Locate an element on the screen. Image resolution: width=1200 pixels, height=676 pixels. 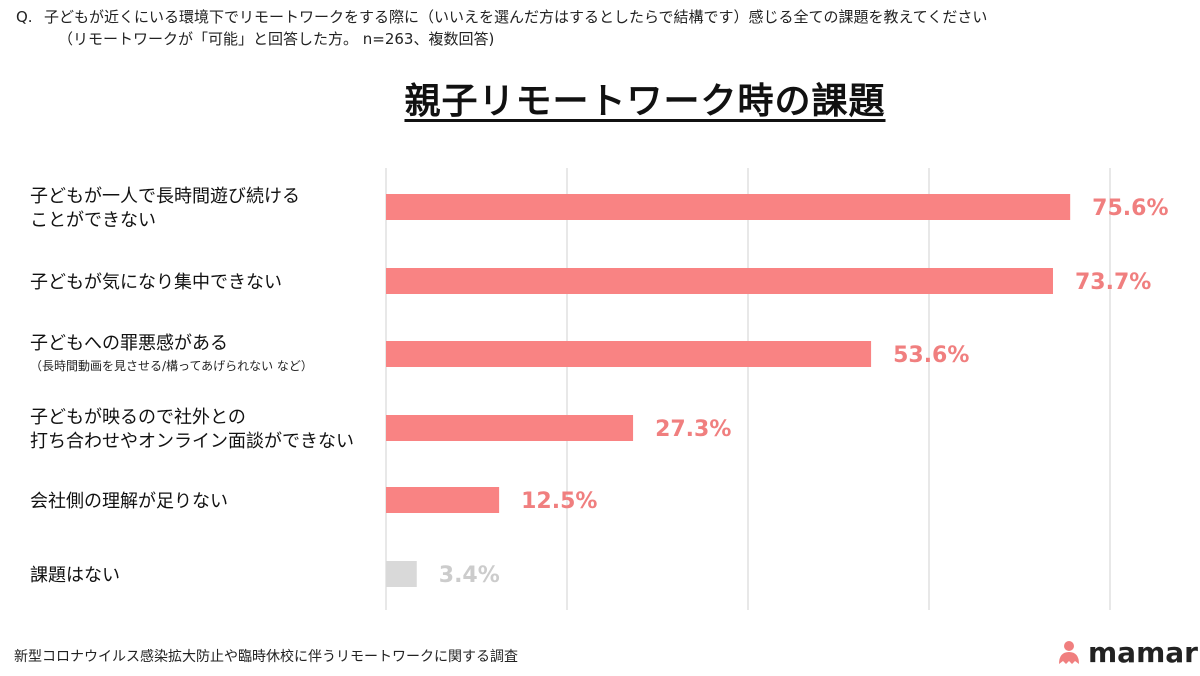
mamari-logo: mamari is located at coordinates (1128, 652).